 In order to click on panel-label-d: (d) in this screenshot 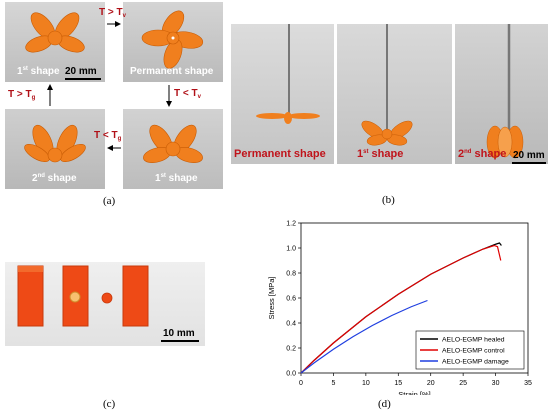, I will do `click(384, 404)`.